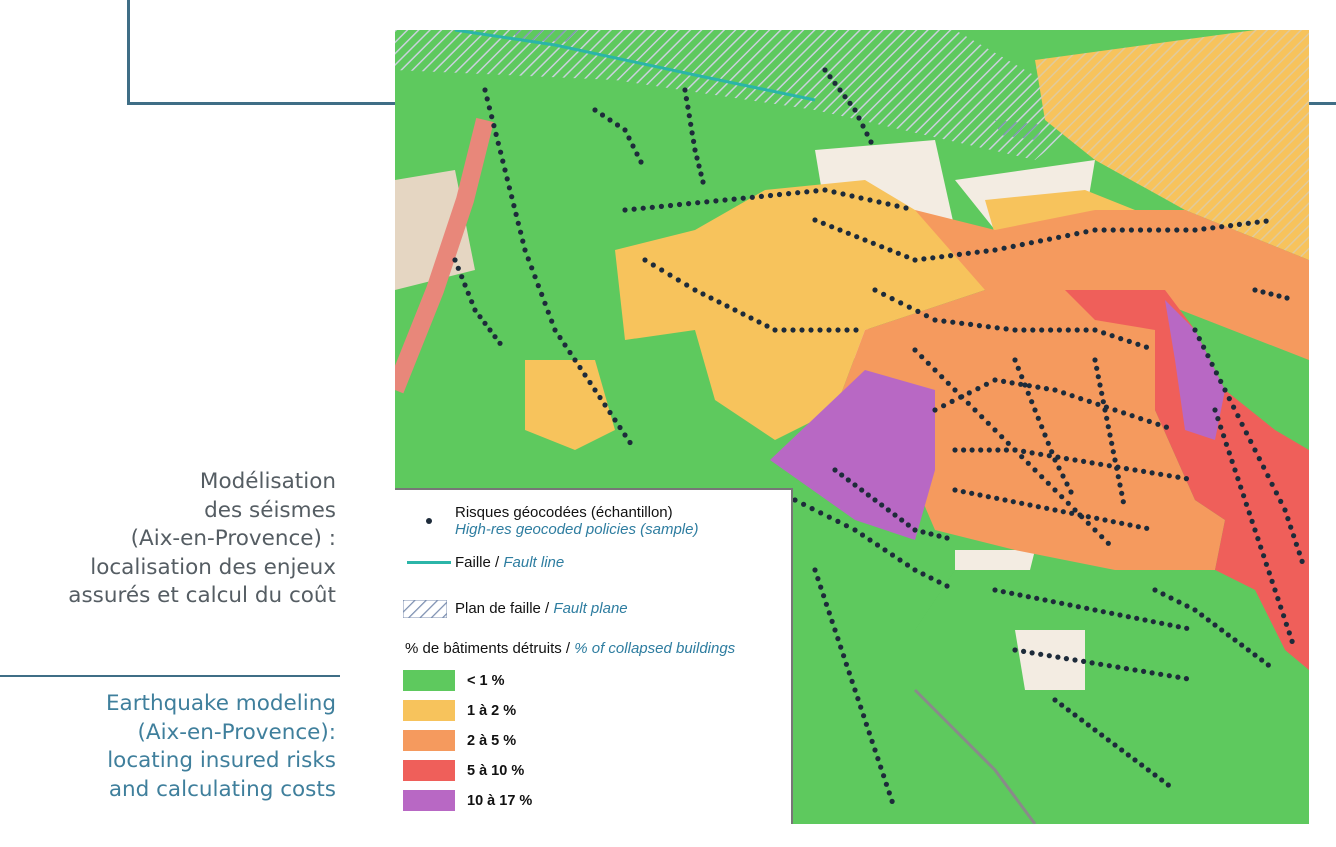 This screenshot has height=847, width=1336. What do you see at coordinates (429, 521) in the screenshot?
I see `policy-dot-icon` at bounding box center [429, 521].